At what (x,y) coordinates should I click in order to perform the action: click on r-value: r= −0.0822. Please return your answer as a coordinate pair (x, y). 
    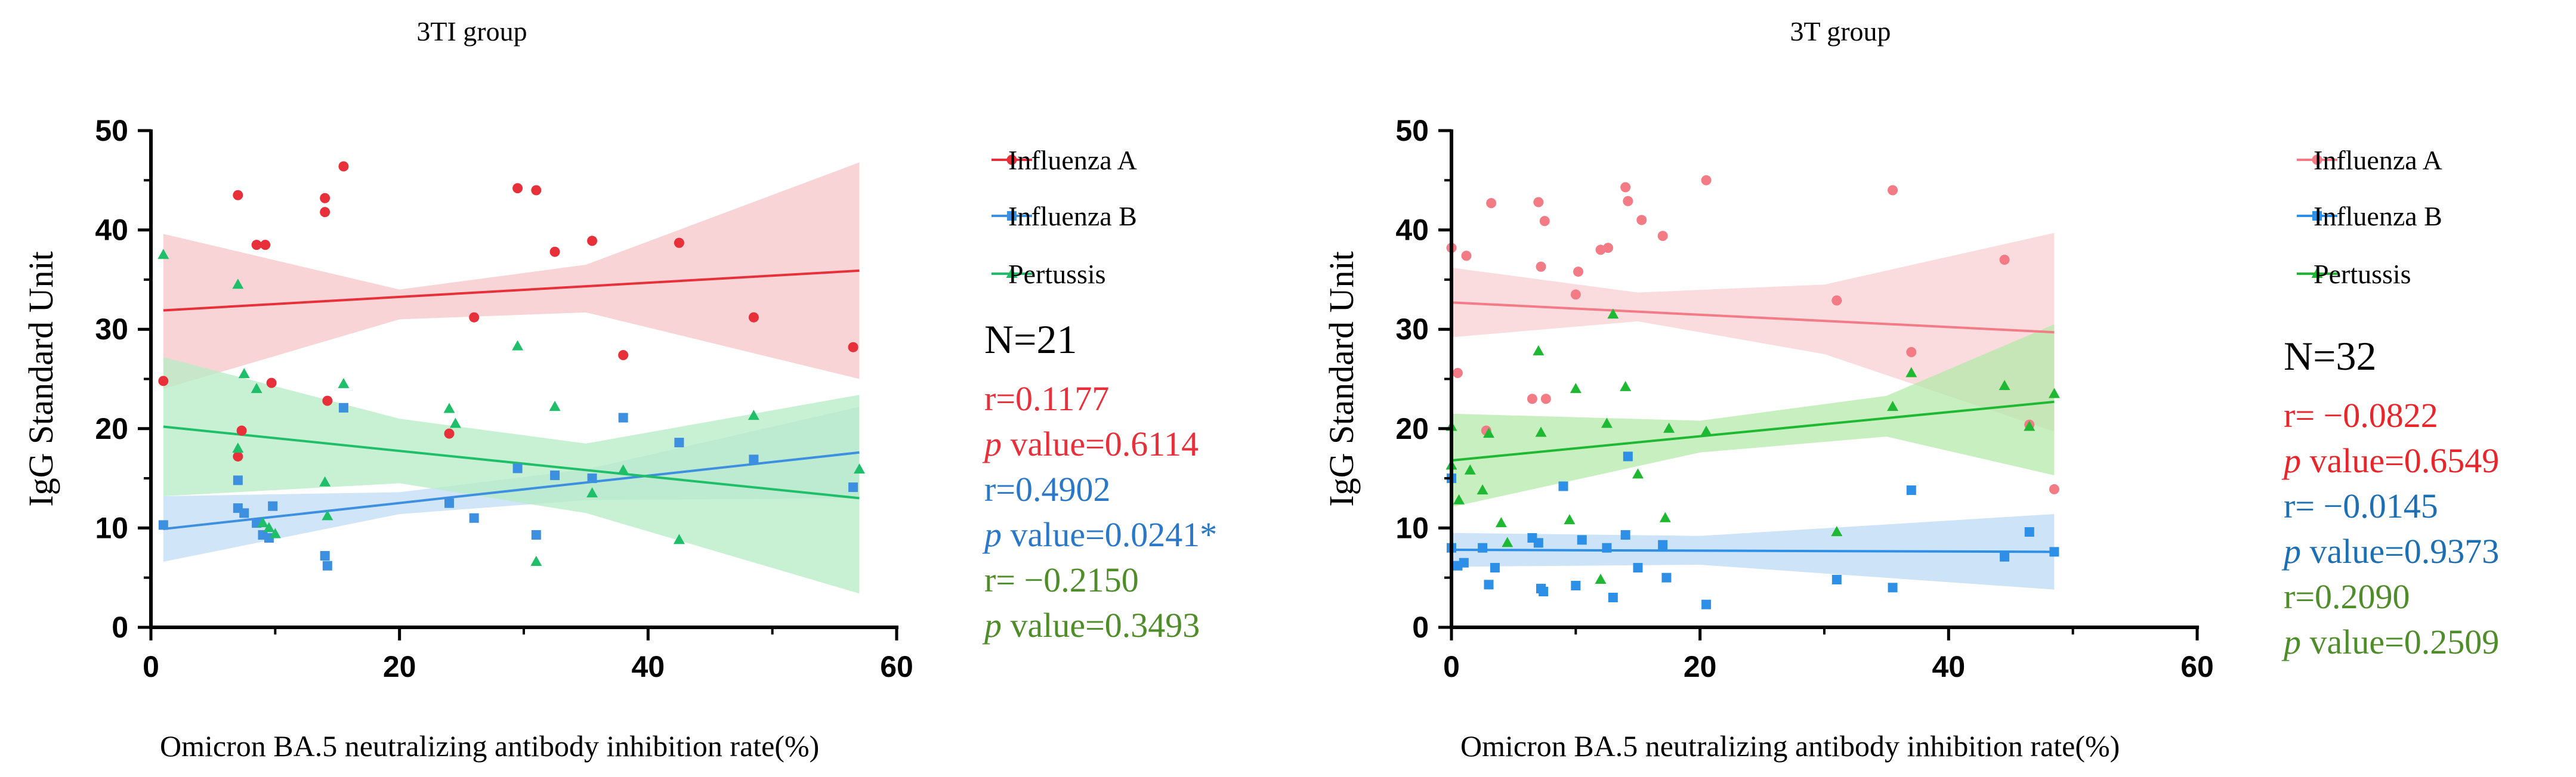
    Looking at the image, I should click on (2361, 415).